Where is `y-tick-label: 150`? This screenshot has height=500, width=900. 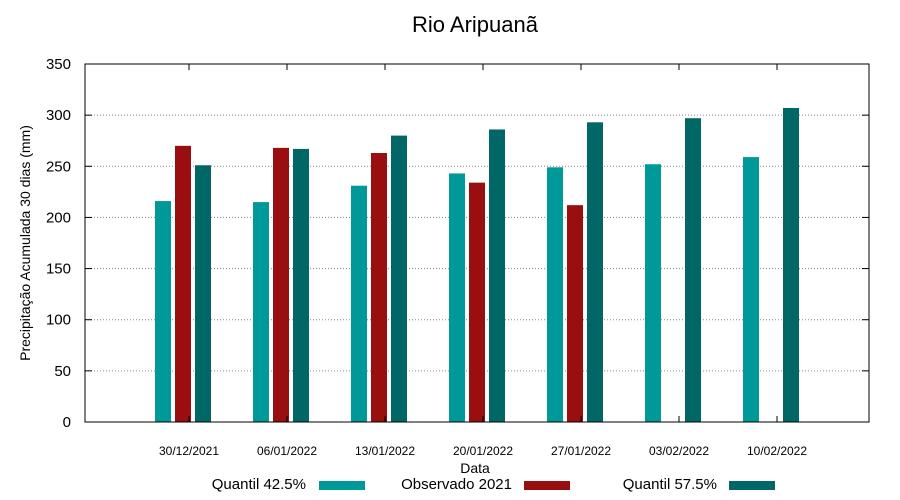
y-tick-label: 150 is located at coordinates (58, 269).